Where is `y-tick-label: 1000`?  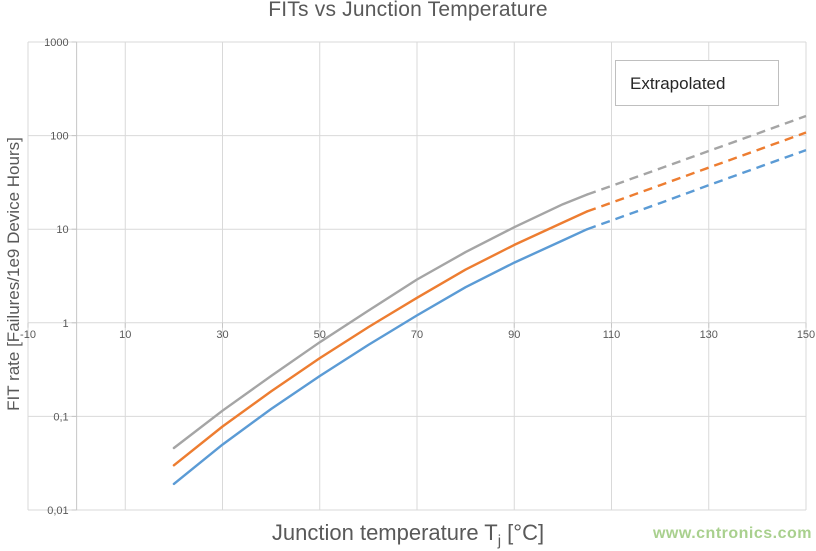
y-tick-label: 1000 is located at coordinates (56, 43).